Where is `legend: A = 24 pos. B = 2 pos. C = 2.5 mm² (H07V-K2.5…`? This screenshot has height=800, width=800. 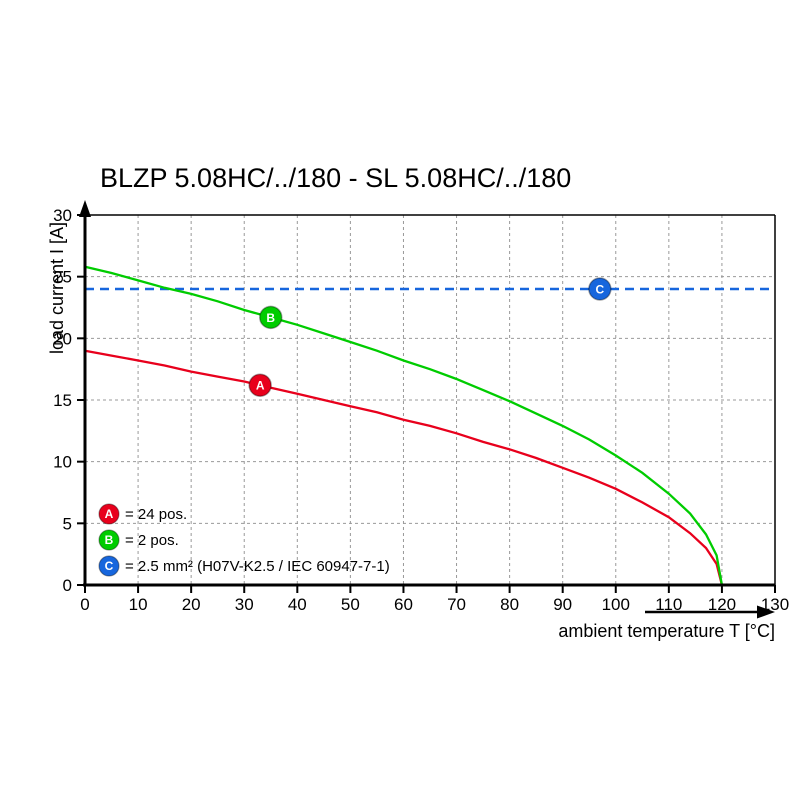
legend: A = 24 pos. B = 2 pos. C = 2.5 mm² (H07V-K2.5… is located at coordinates (244, 540).